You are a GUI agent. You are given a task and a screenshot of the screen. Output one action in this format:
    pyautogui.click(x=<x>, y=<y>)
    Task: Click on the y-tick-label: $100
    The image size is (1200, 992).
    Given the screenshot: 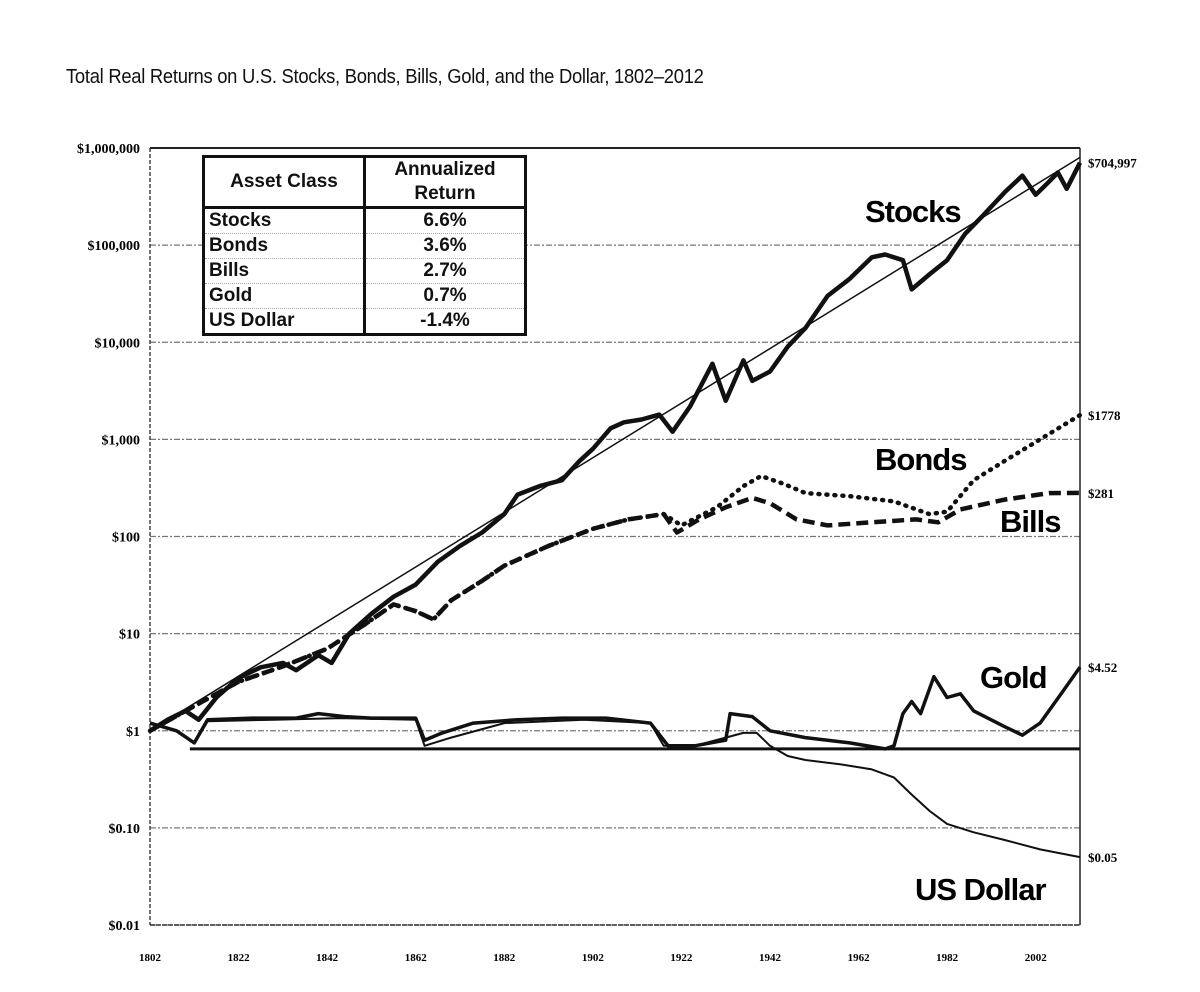 What is the action you would take?
    pyautogui.click(x=126, y=538)
    